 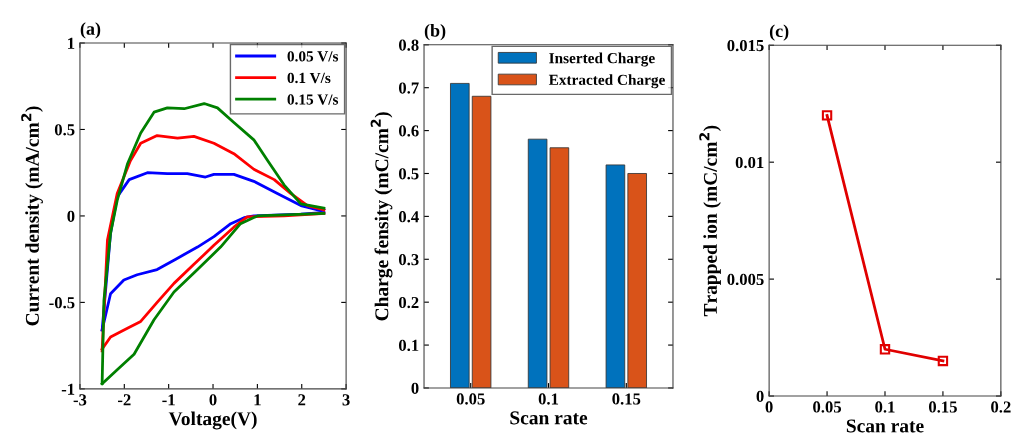 What do you see at coordinates (606, 81) in the screenshot?
I see `legend-label: Extracted Charge` at bounding box center [606, 81].